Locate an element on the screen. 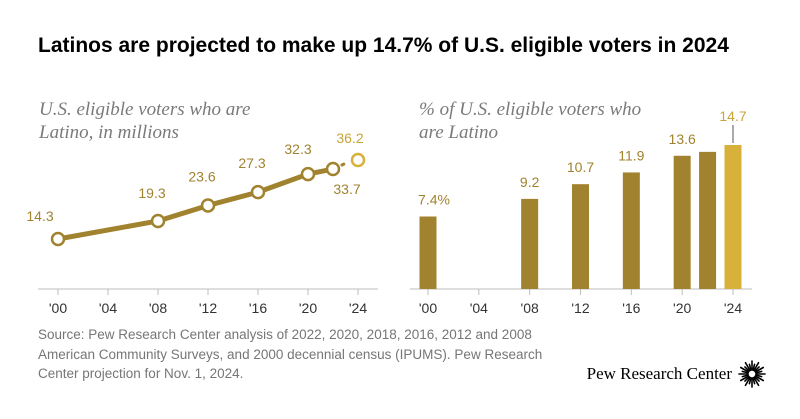 Image resolution: width=800 pixels, height=419 pixels. line-data-label: 19.3 is located at coordinates (151, 193).